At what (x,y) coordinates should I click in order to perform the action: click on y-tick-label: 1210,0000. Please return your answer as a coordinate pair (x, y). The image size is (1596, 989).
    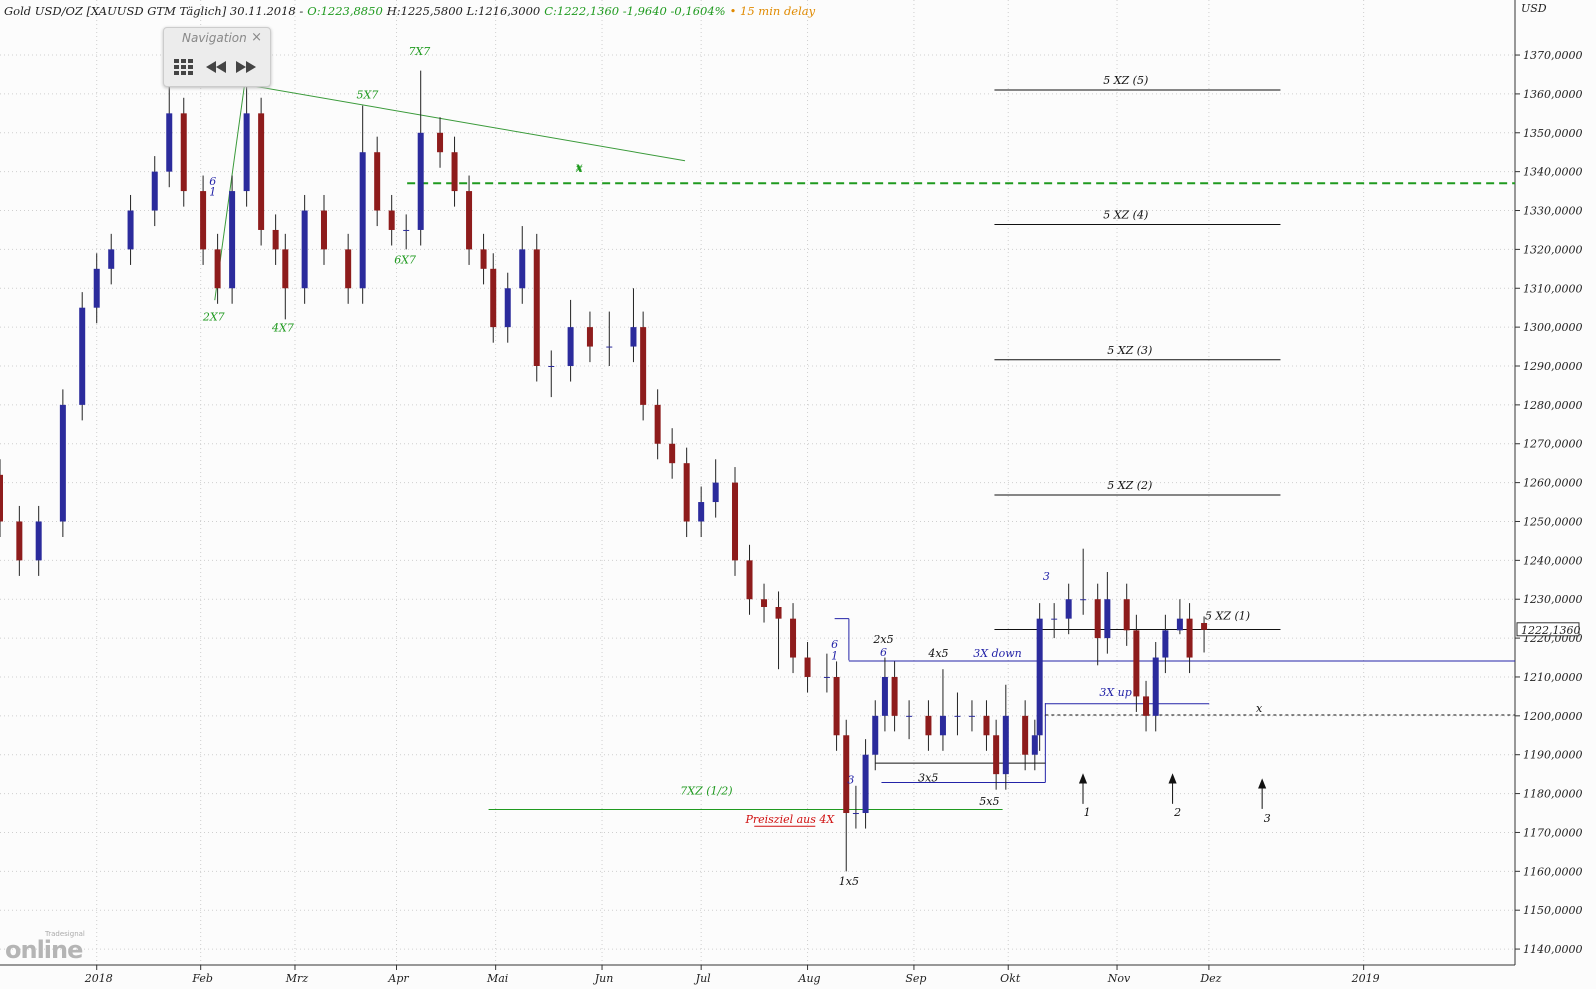
    Looking at the image, I should click on (1553, 677).